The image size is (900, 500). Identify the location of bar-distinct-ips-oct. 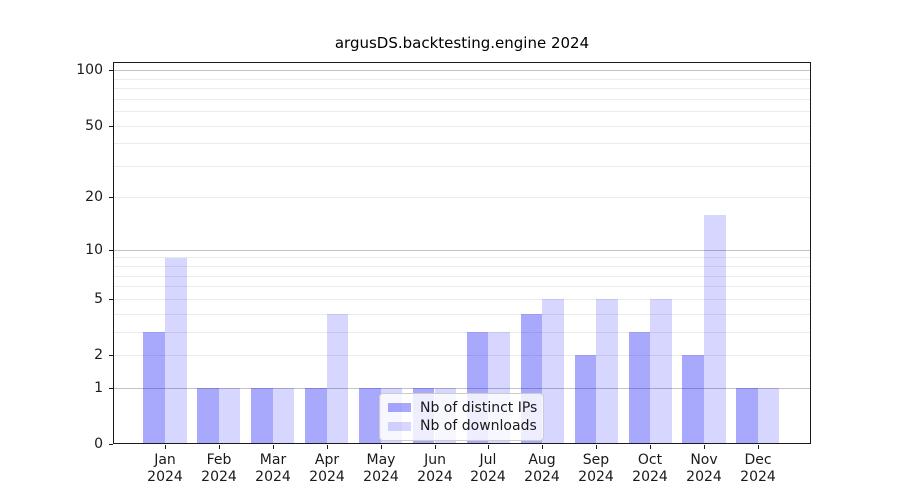
(639, 387).